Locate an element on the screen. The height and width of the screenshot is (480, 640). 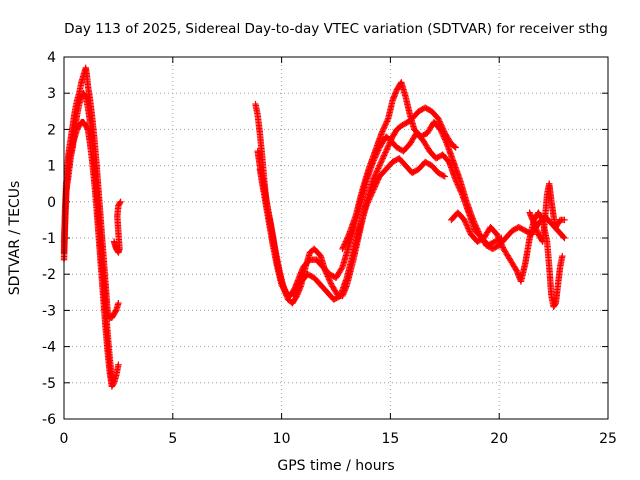
y-tick-label: 4 is located at coordinates (51, 58).